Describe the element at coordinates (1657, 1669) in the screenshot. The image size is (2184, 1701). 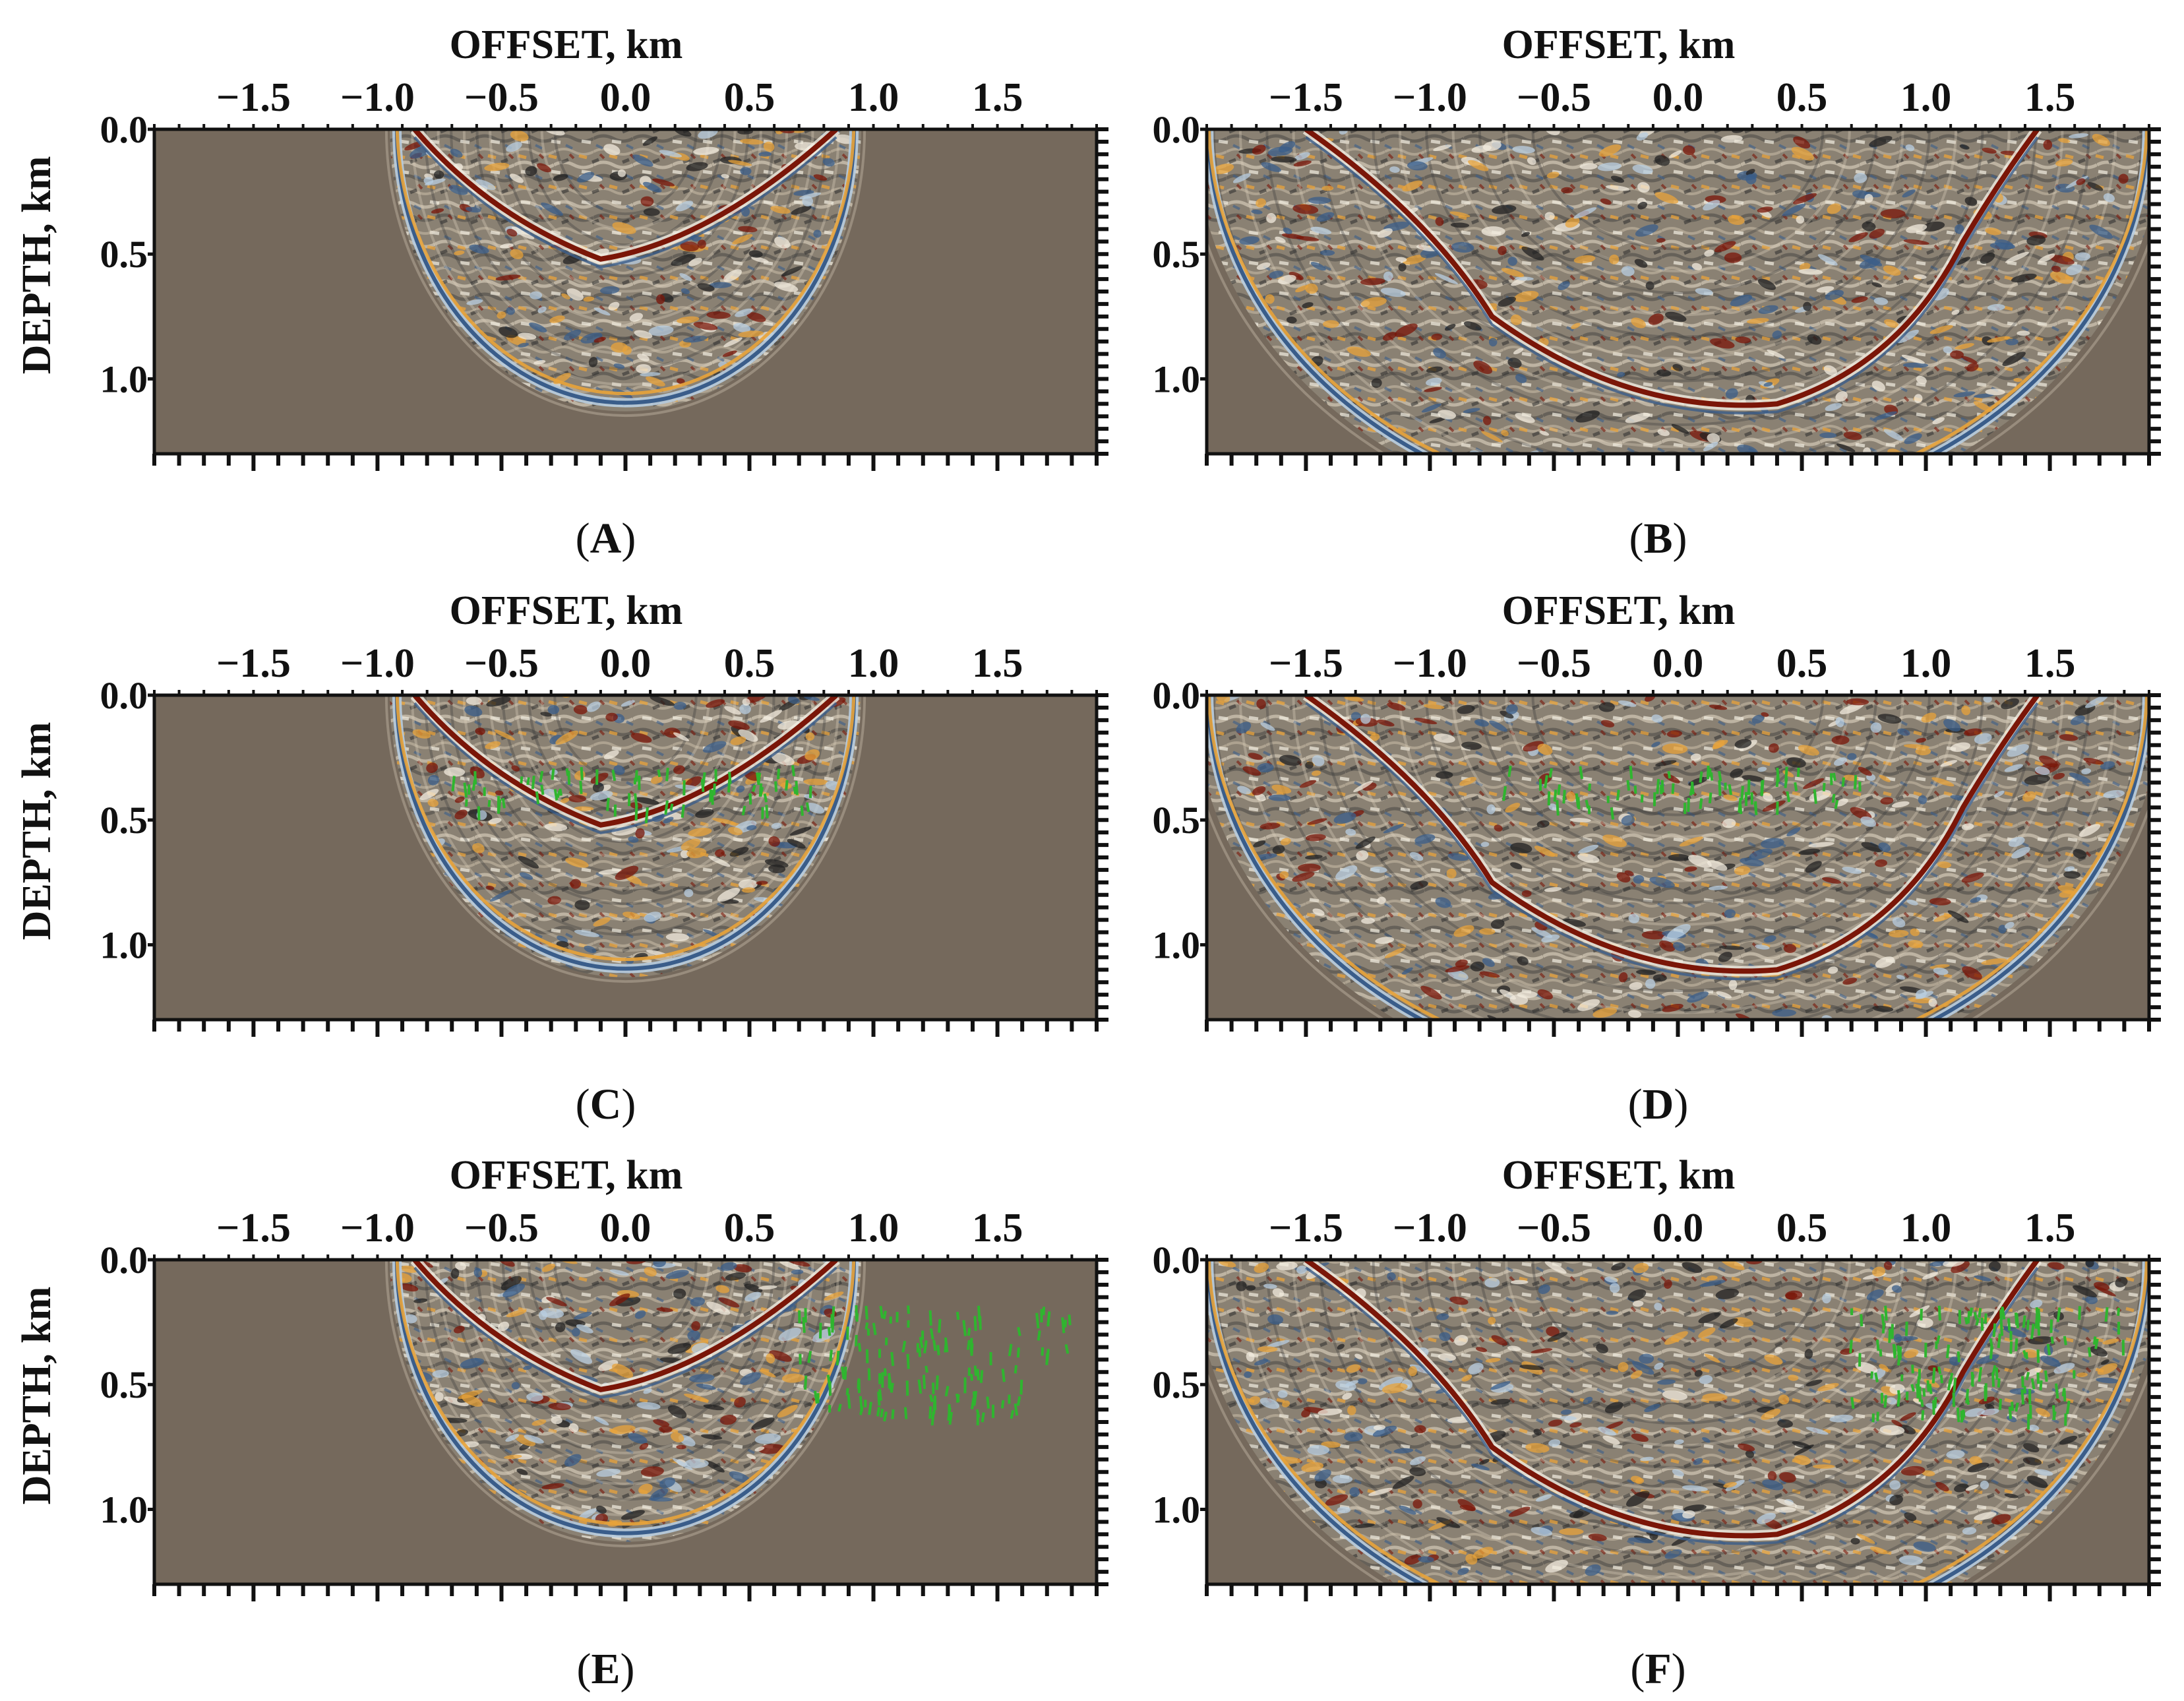
I see `panel-label: (F)` at that location.